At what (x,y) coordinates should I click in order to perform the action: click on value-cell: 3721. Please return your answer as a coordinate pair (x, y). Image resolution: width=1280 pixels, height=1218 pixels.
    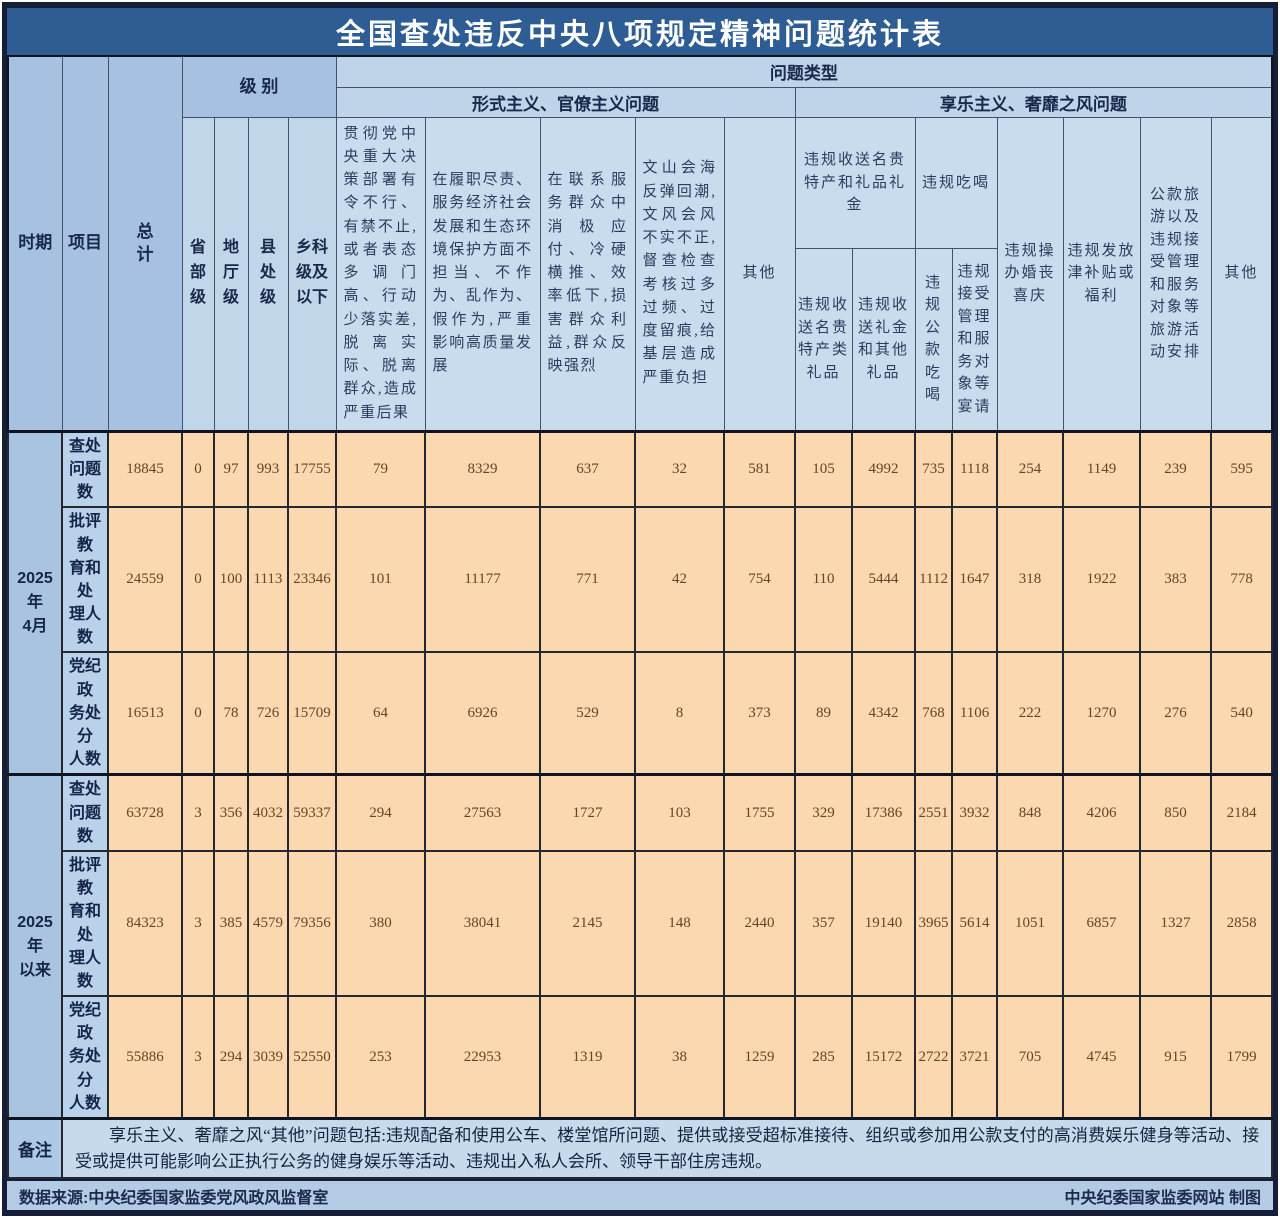
    Looking at the image, I should click on (975, 1057).